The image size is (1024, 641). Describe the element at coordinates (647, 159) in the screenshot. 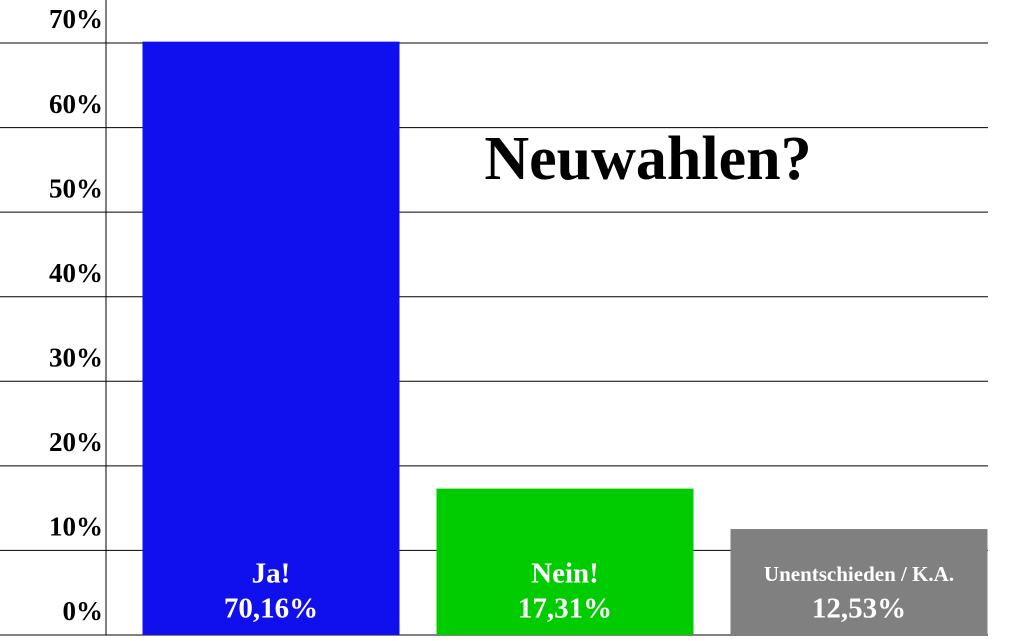

I see `chart-title: Neuwahlen?` at that location.